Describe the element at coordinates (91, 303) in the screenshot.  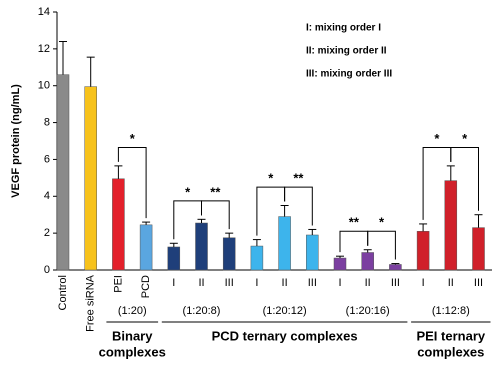
I see `x-tick-label: Free siRNA` at that location.